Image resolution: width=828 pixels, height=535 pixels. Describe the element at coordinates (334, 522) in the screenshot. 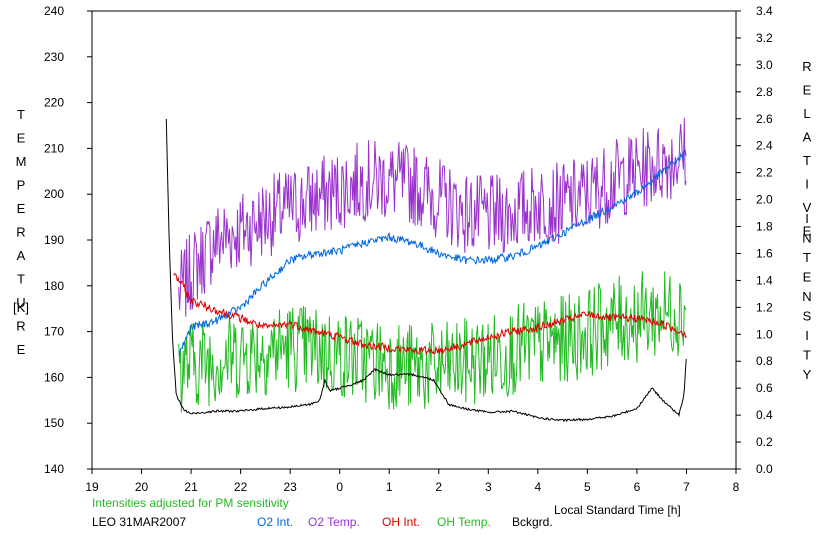

I see `legend-o2-temp: O2 Temp.` at that location.